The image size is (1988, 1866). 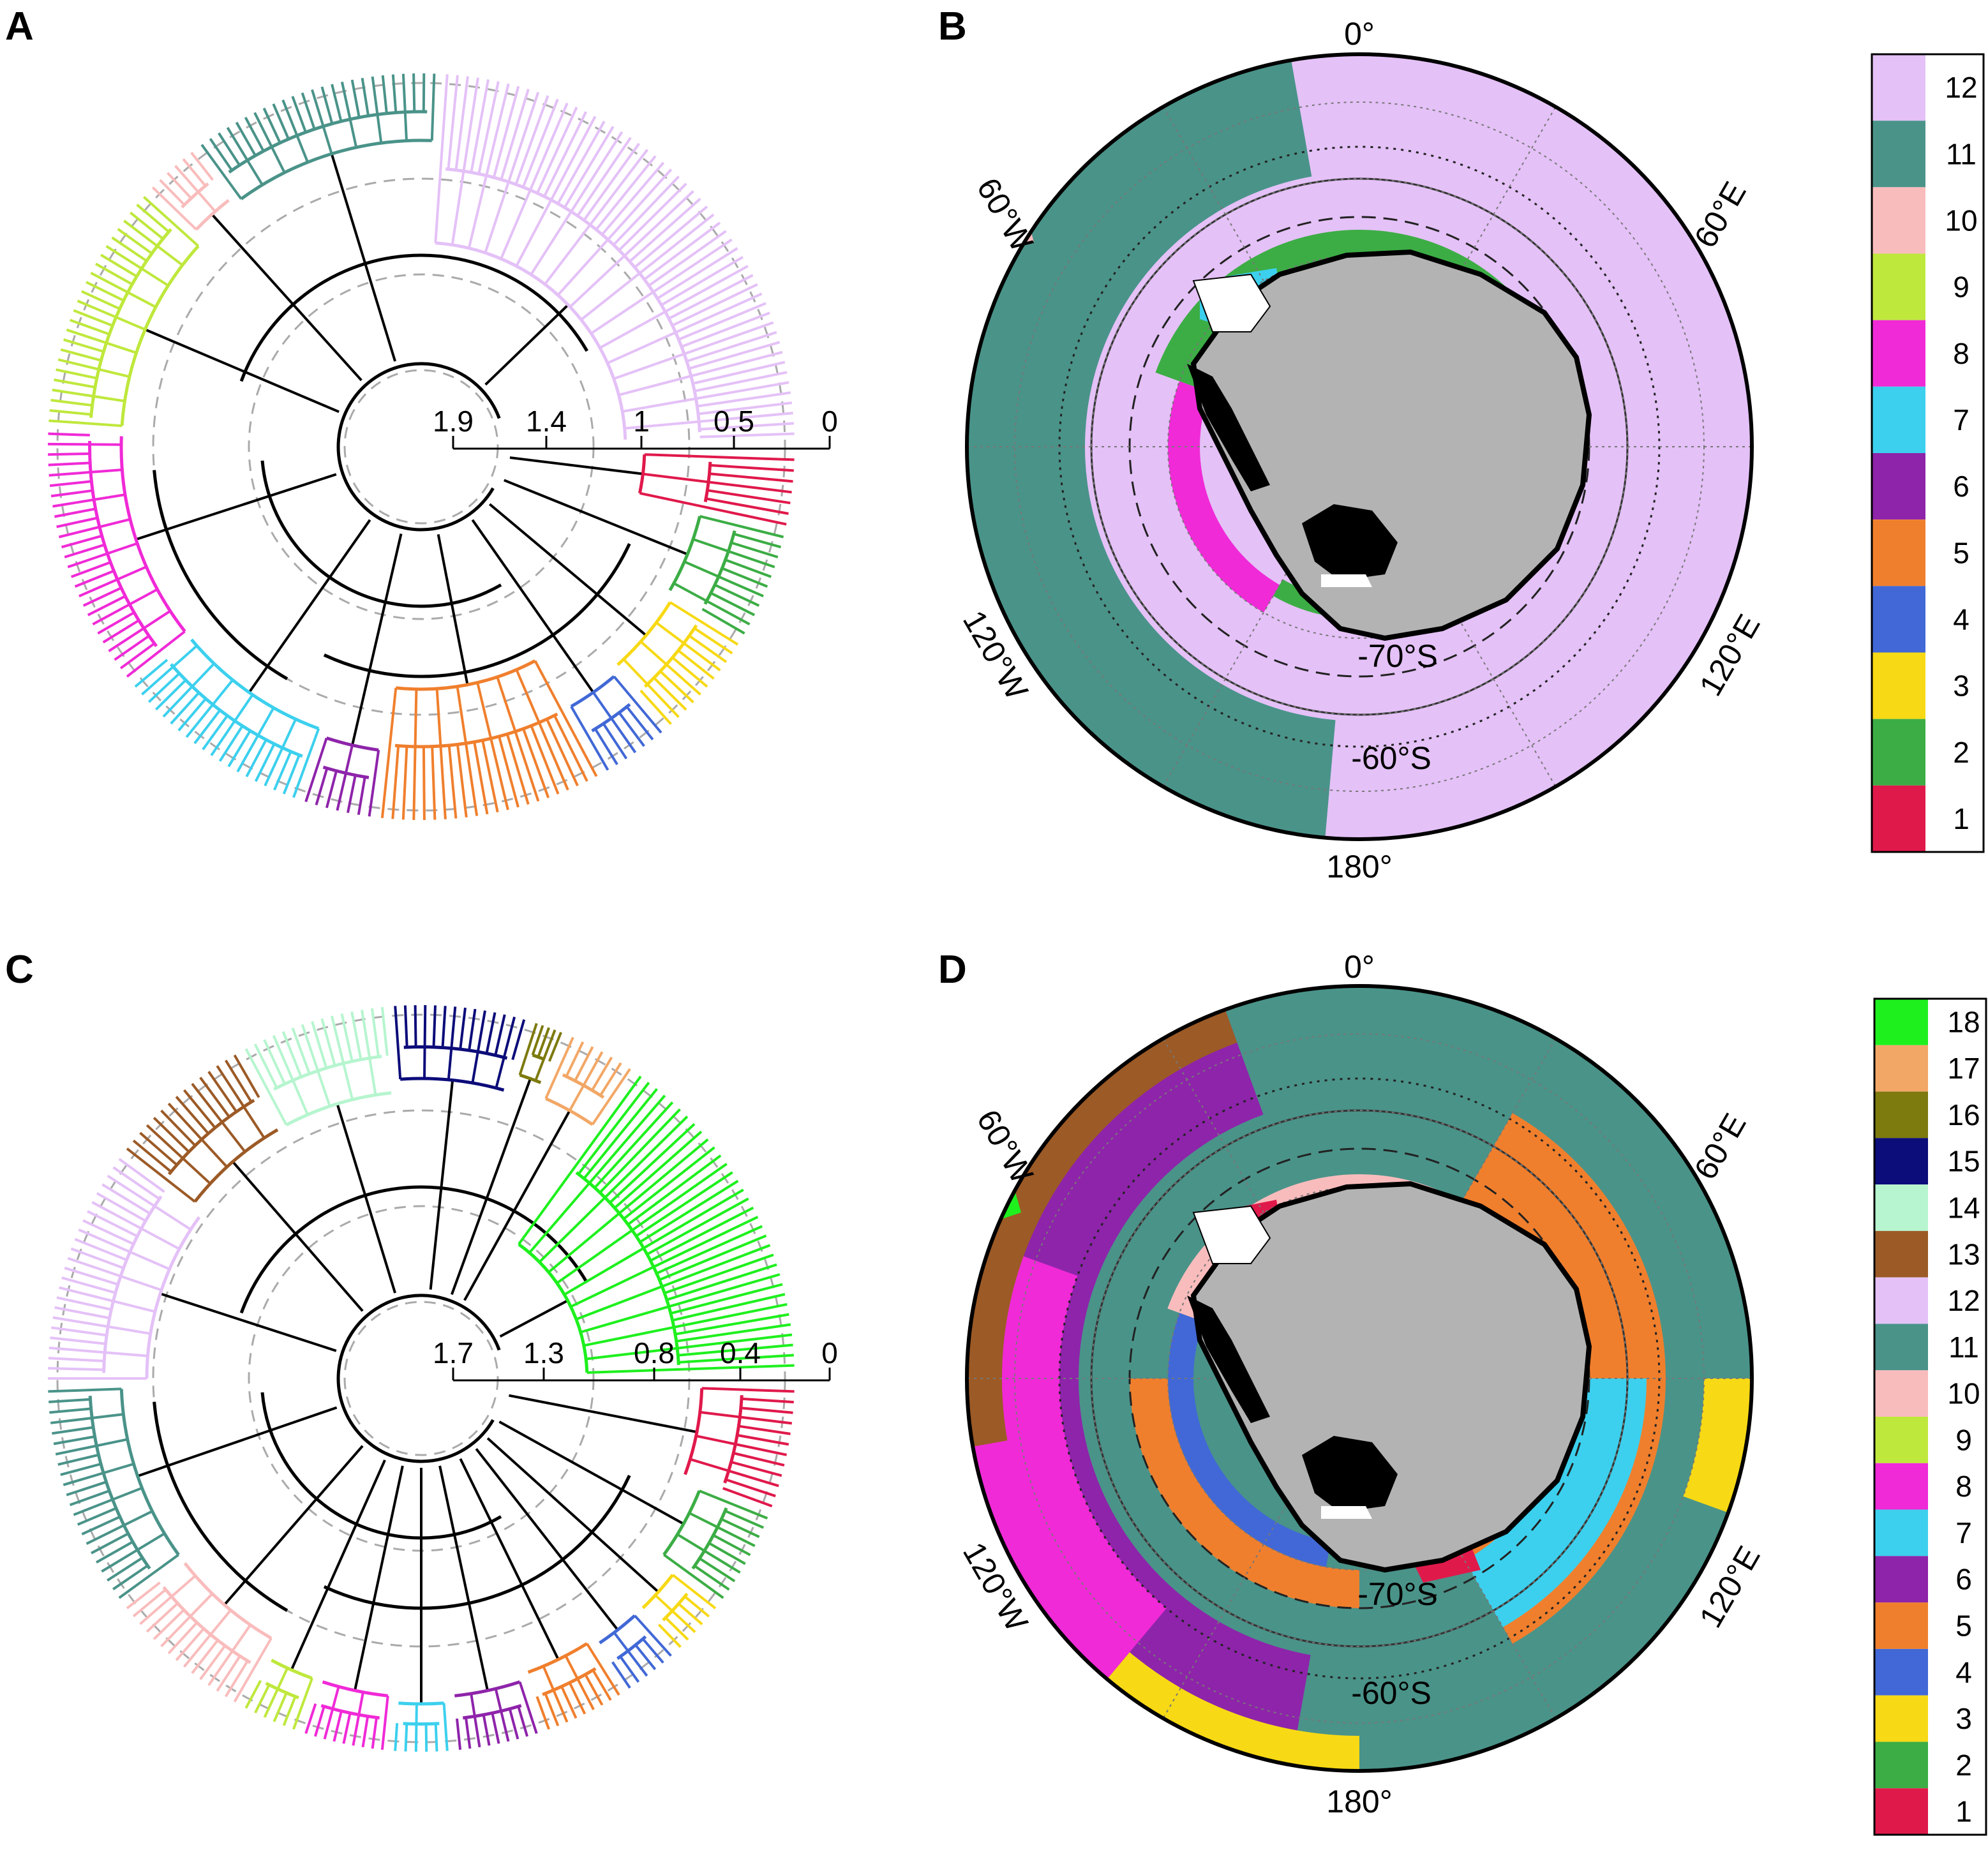 I want to click on map-d-lon-60w-label: 60°W, so click(x=1005, y=1146).